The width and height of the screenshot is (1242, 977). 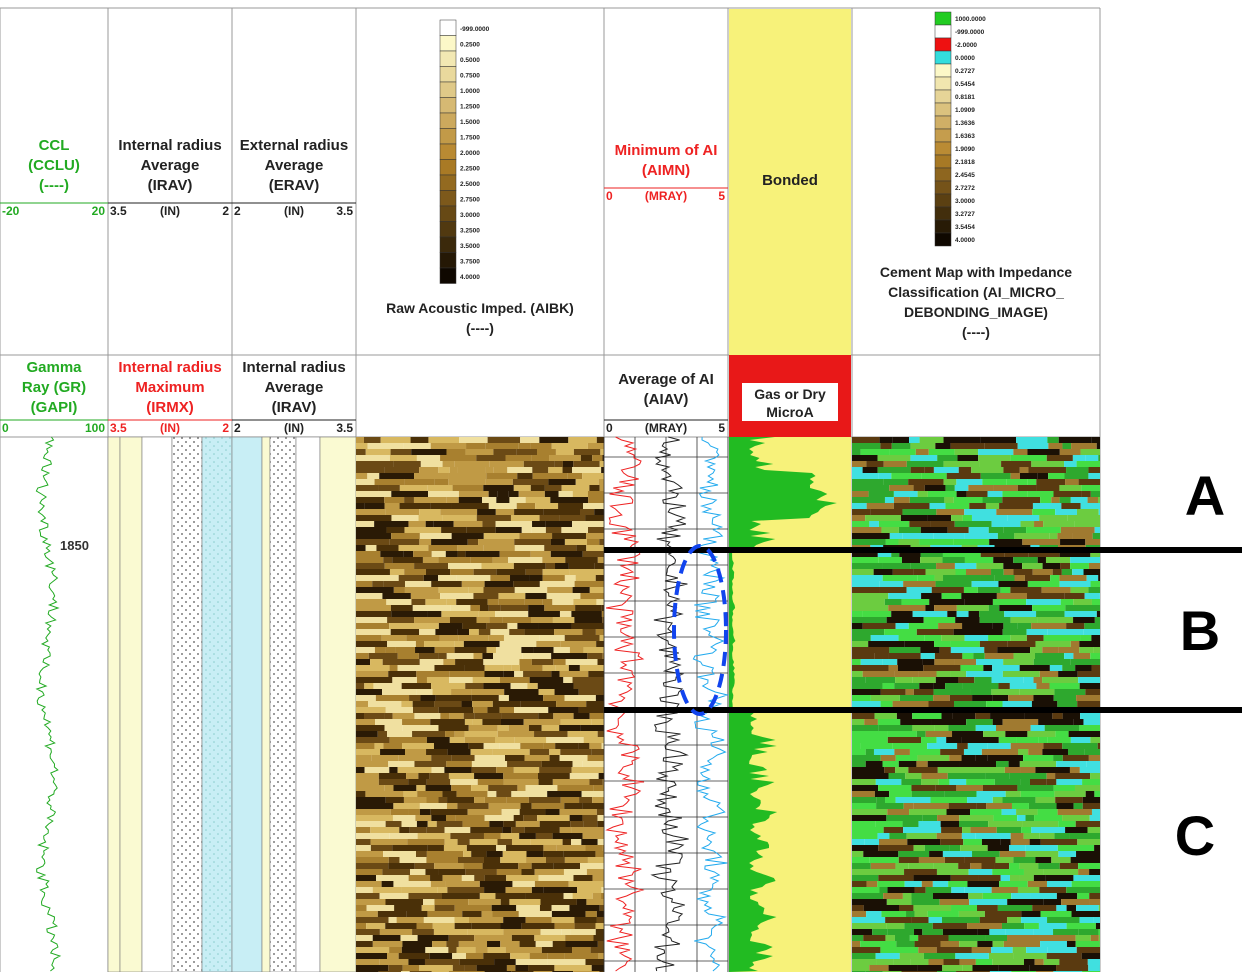 I want to click on legend-label: 4.0000, so click(x=965, y=240).